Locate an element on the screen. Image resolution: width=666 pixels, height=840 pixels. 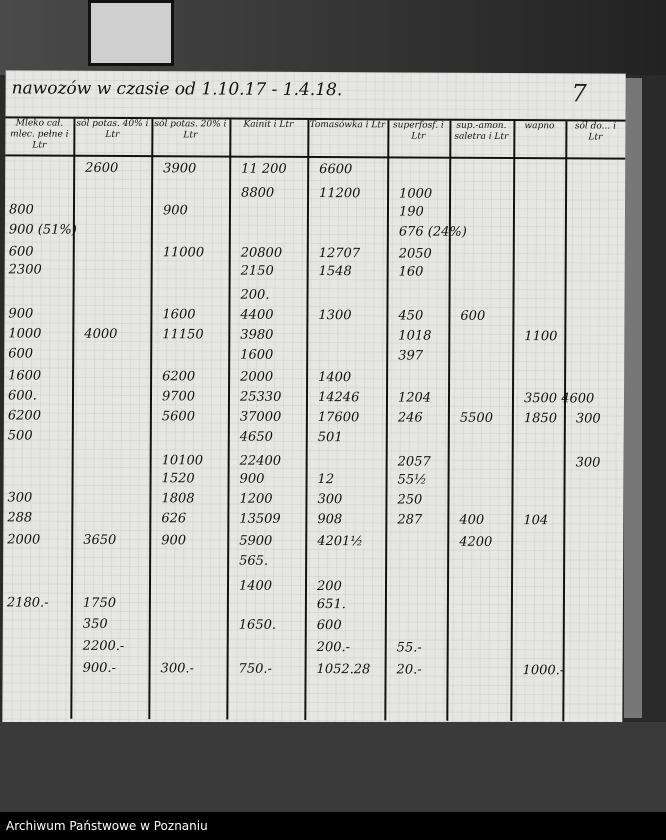
ledger-cell: 246 is located at coordinates (410, 418).